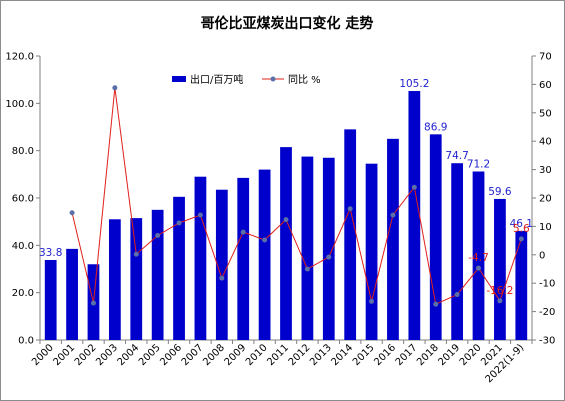 The image size is (565, 401). What do you see at coordinates (478, 164) in the screenshot?
I see `bar-value-label: 71.2` at bounding box center [478, 164].